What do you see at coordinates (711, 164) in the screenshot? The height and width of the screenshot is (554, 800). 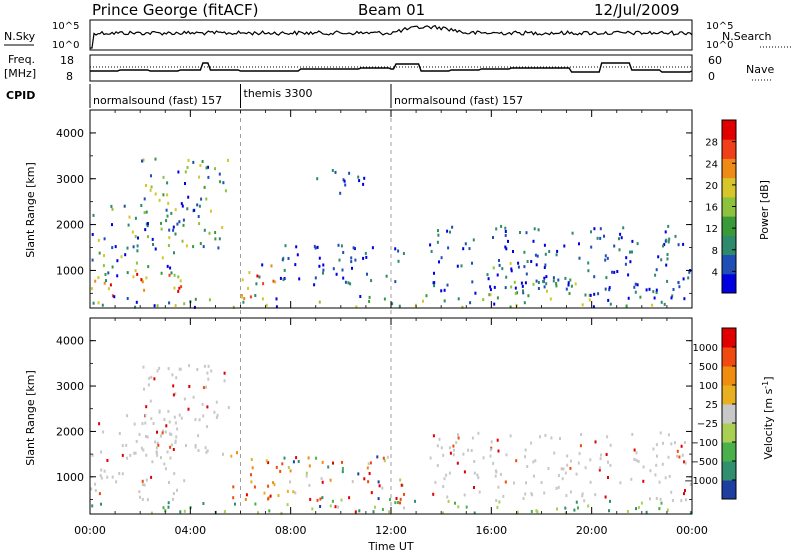 I see `colorbar-tick-label: 24` at bounding box center [711, 164].